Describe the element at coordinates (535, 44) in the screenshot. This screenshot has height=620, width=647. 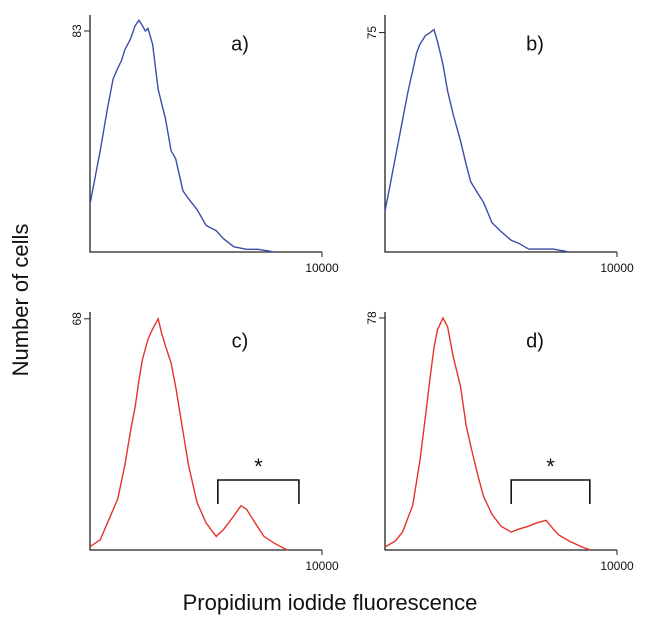
I see `panel-label: b)` at that location.